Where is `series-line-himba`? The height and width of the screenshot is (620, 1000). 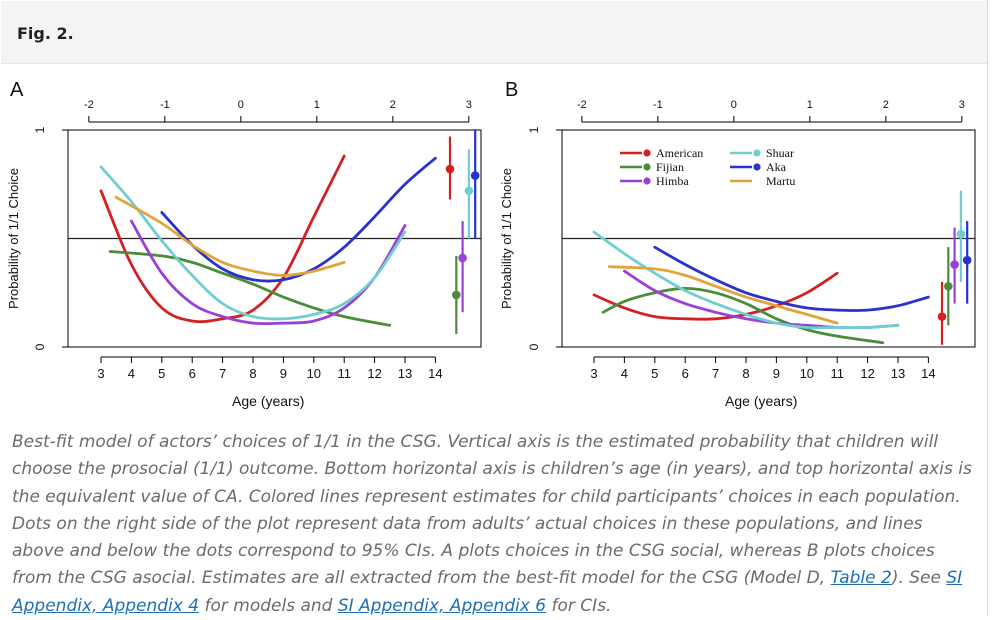
series-line-himba is located at coordinates (268, 272).